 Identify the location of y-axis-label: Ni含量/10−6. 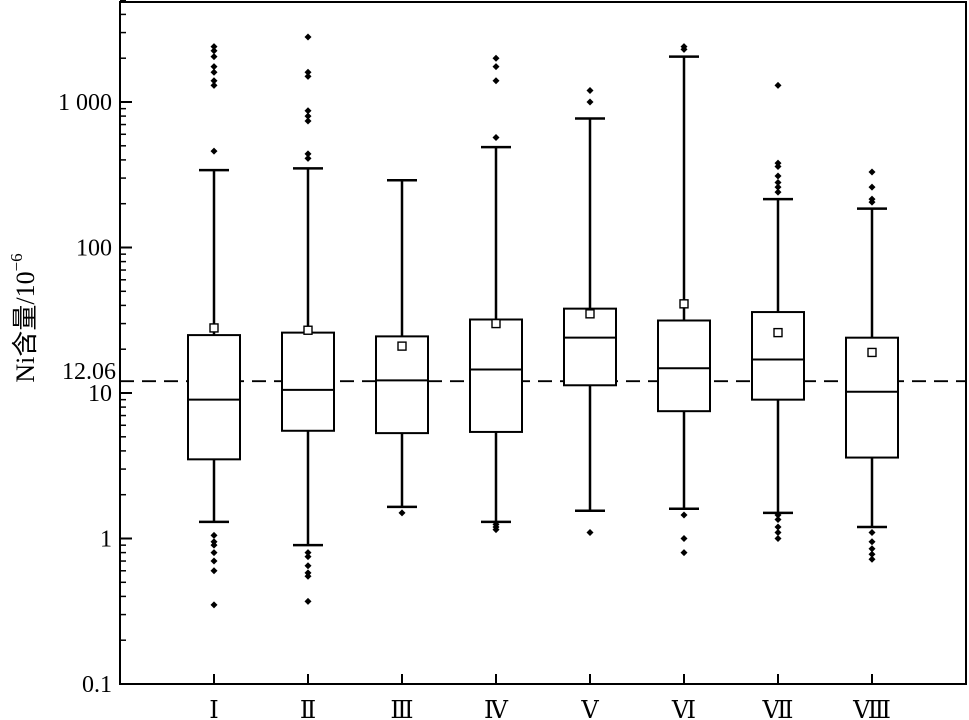
(23, 317).